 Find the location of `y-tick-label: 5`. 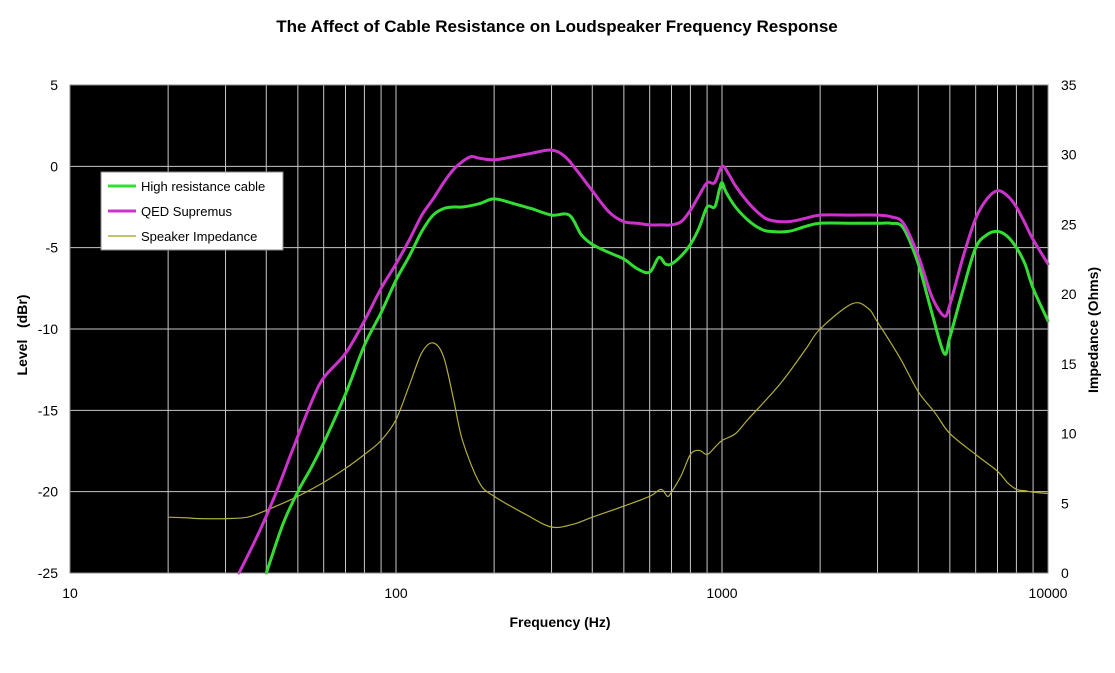

y-tick-label: 5 is located at coordinates (54, 85).